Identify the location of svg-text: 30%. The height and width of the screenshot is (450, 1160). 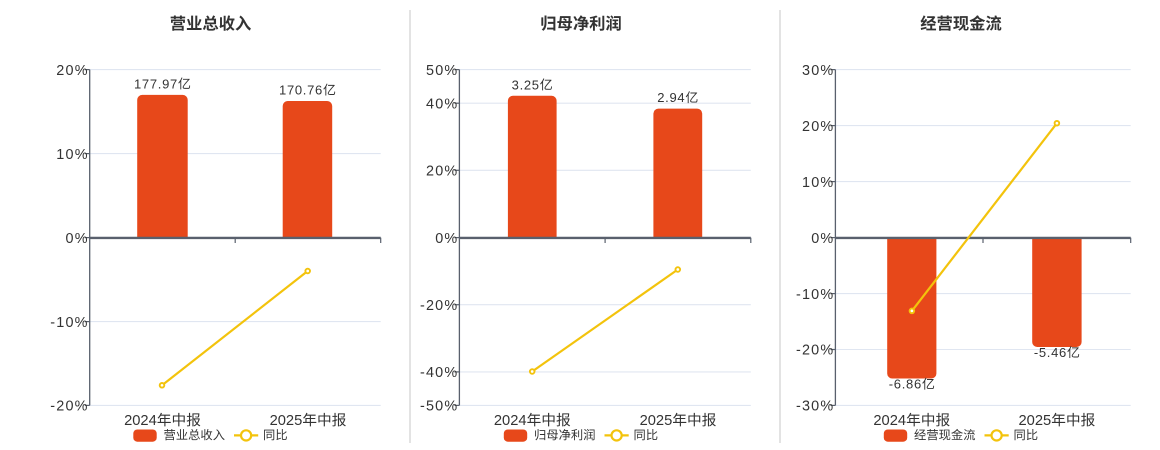
(818, 71).